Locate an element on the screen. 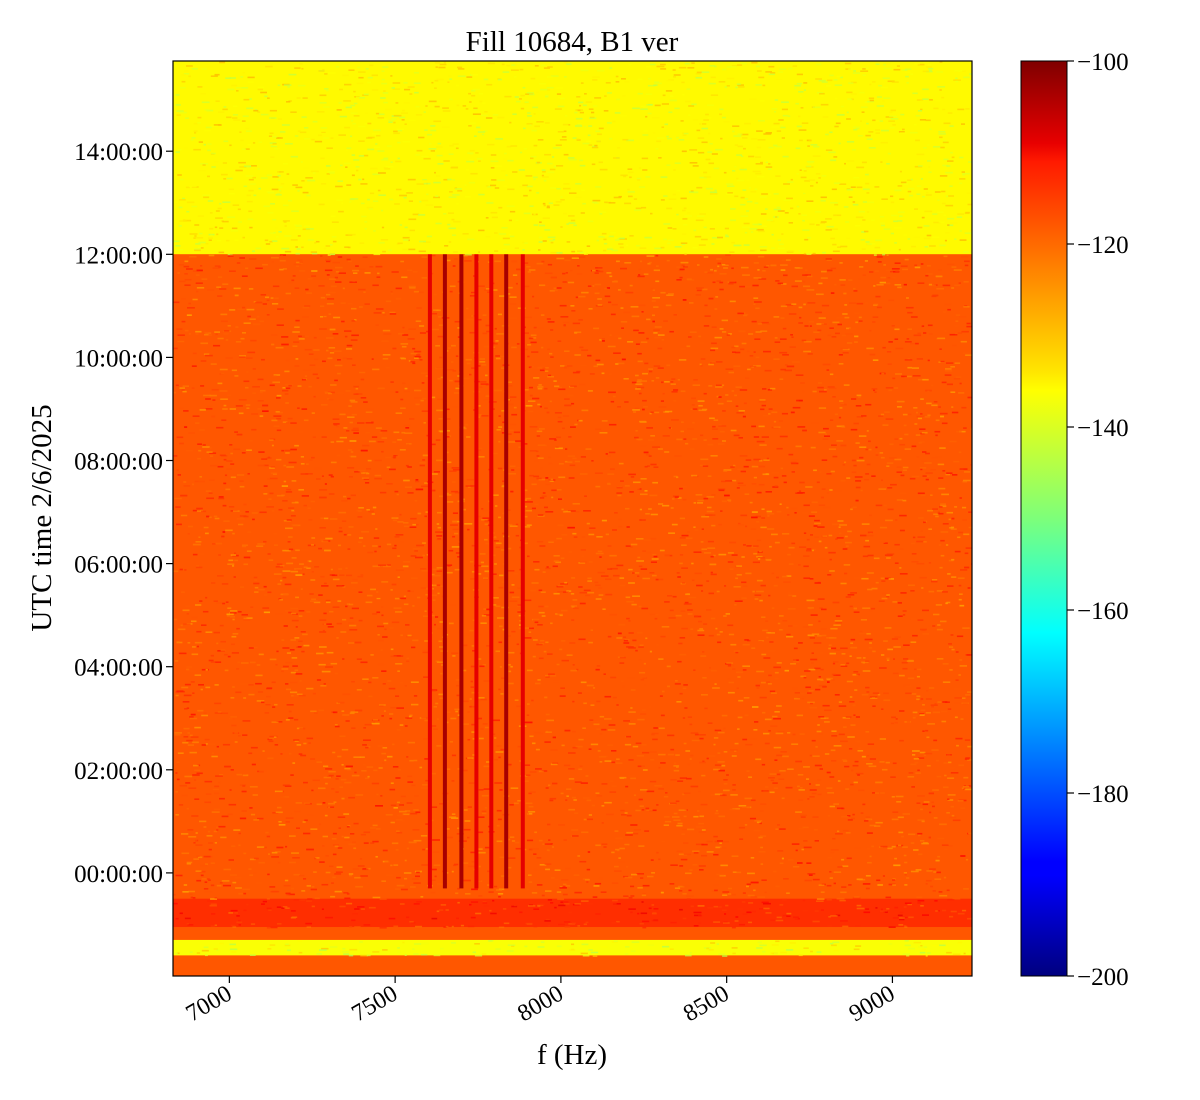 Image resolution: width=1200 pixels, height=1100 pixels. x-axis-label: f (Hz) is located at coordinates (572, 1055).